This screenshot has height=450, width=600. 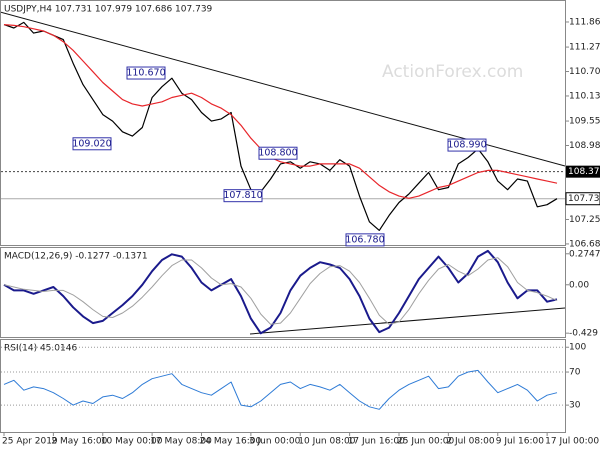 What do you see at coordinates (579, 285) in the screenshot?
I see `y-tick-label: 0.00` at bounding box center [579, 285].